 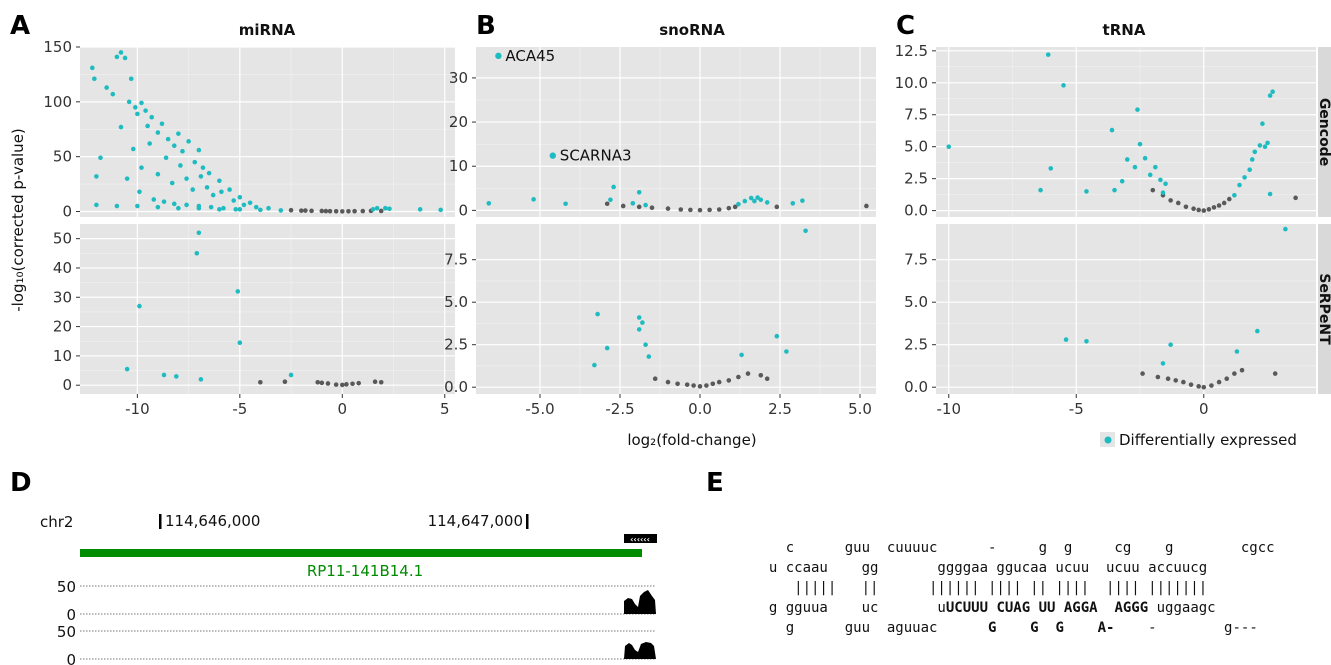 What do you see at coordinates (691, 440) in the screenshot?
I see `x-axis-title: log₂(fold-change)` at bounding box center [691, 440].